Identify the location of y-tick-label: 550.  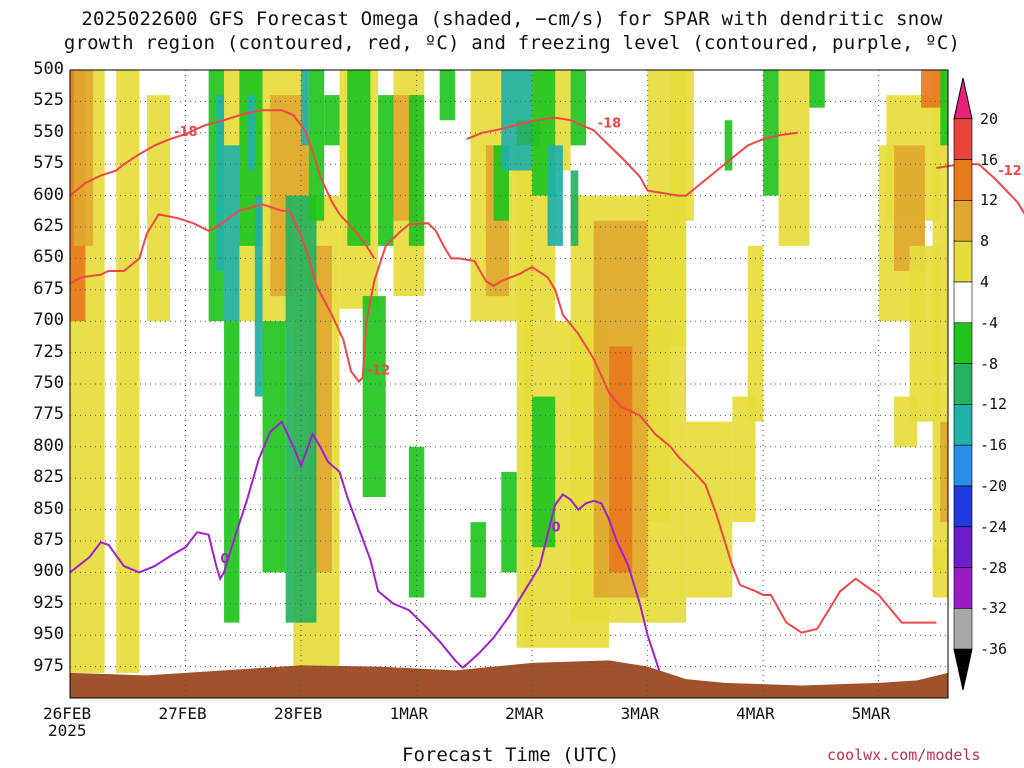
(48, 131).